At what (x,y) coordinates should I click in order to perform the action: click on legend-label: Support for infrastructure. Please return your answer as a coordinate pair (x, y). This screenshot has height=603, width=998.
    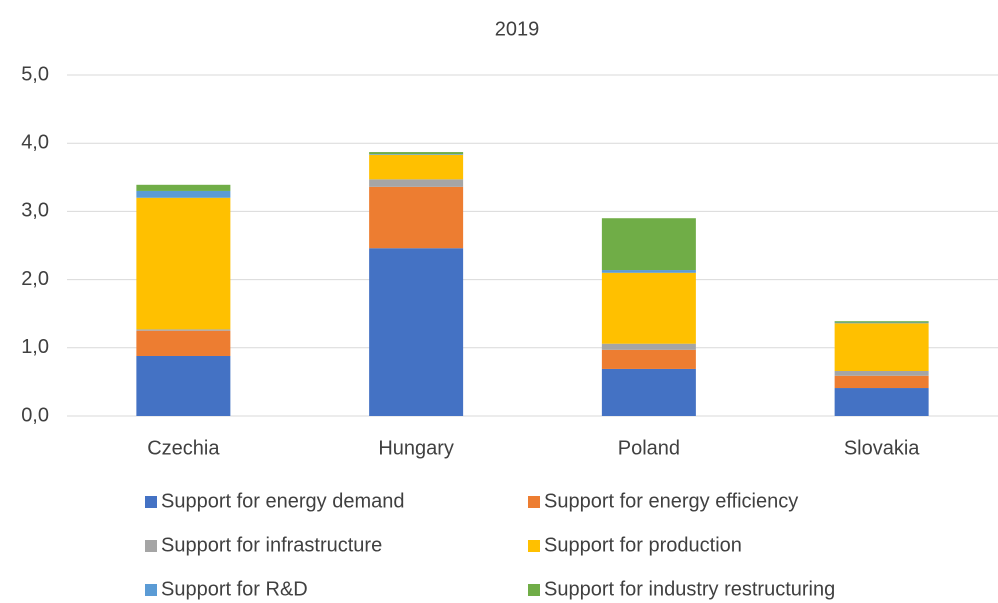
    Looking at the image, I should click on (271, 545).